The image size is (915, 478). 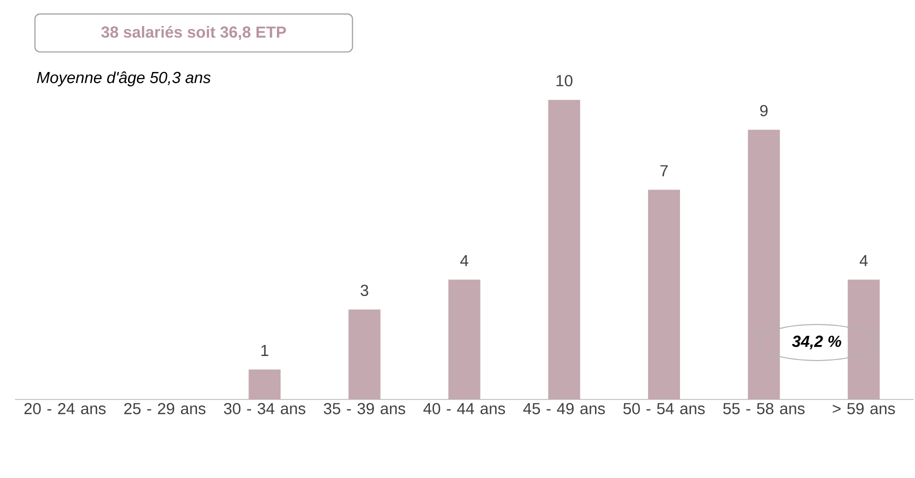 I want to click on x-tick-label: 25 - 29 ans, so click(x=165, y=408).